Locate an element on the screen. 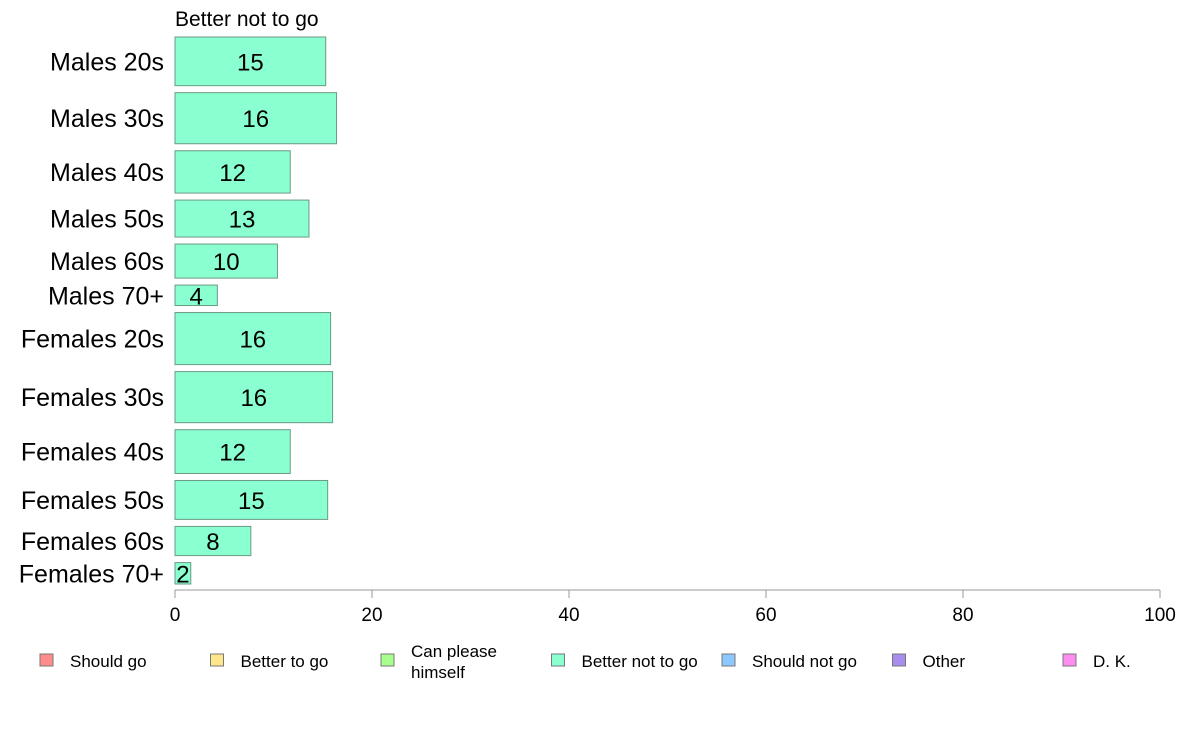 The image size is (1188, 736). x-tick-label: 40 is located at coordinates (568, 615).